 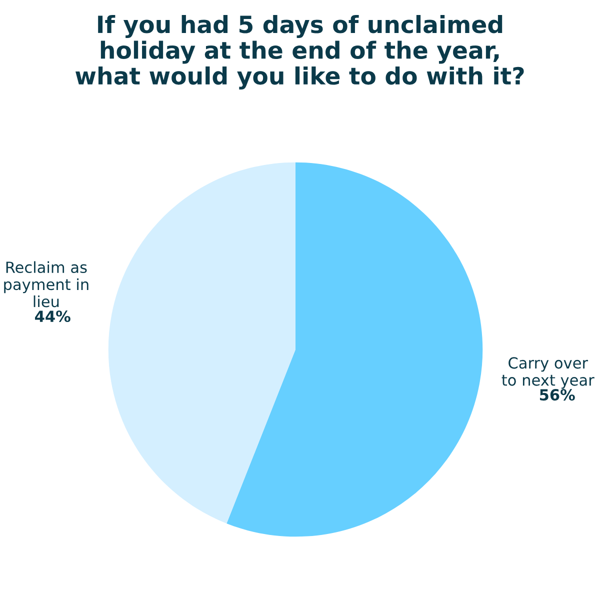 I want to click on slice-label: Reclaim as payment in lieu, so click(x=46, y=284).